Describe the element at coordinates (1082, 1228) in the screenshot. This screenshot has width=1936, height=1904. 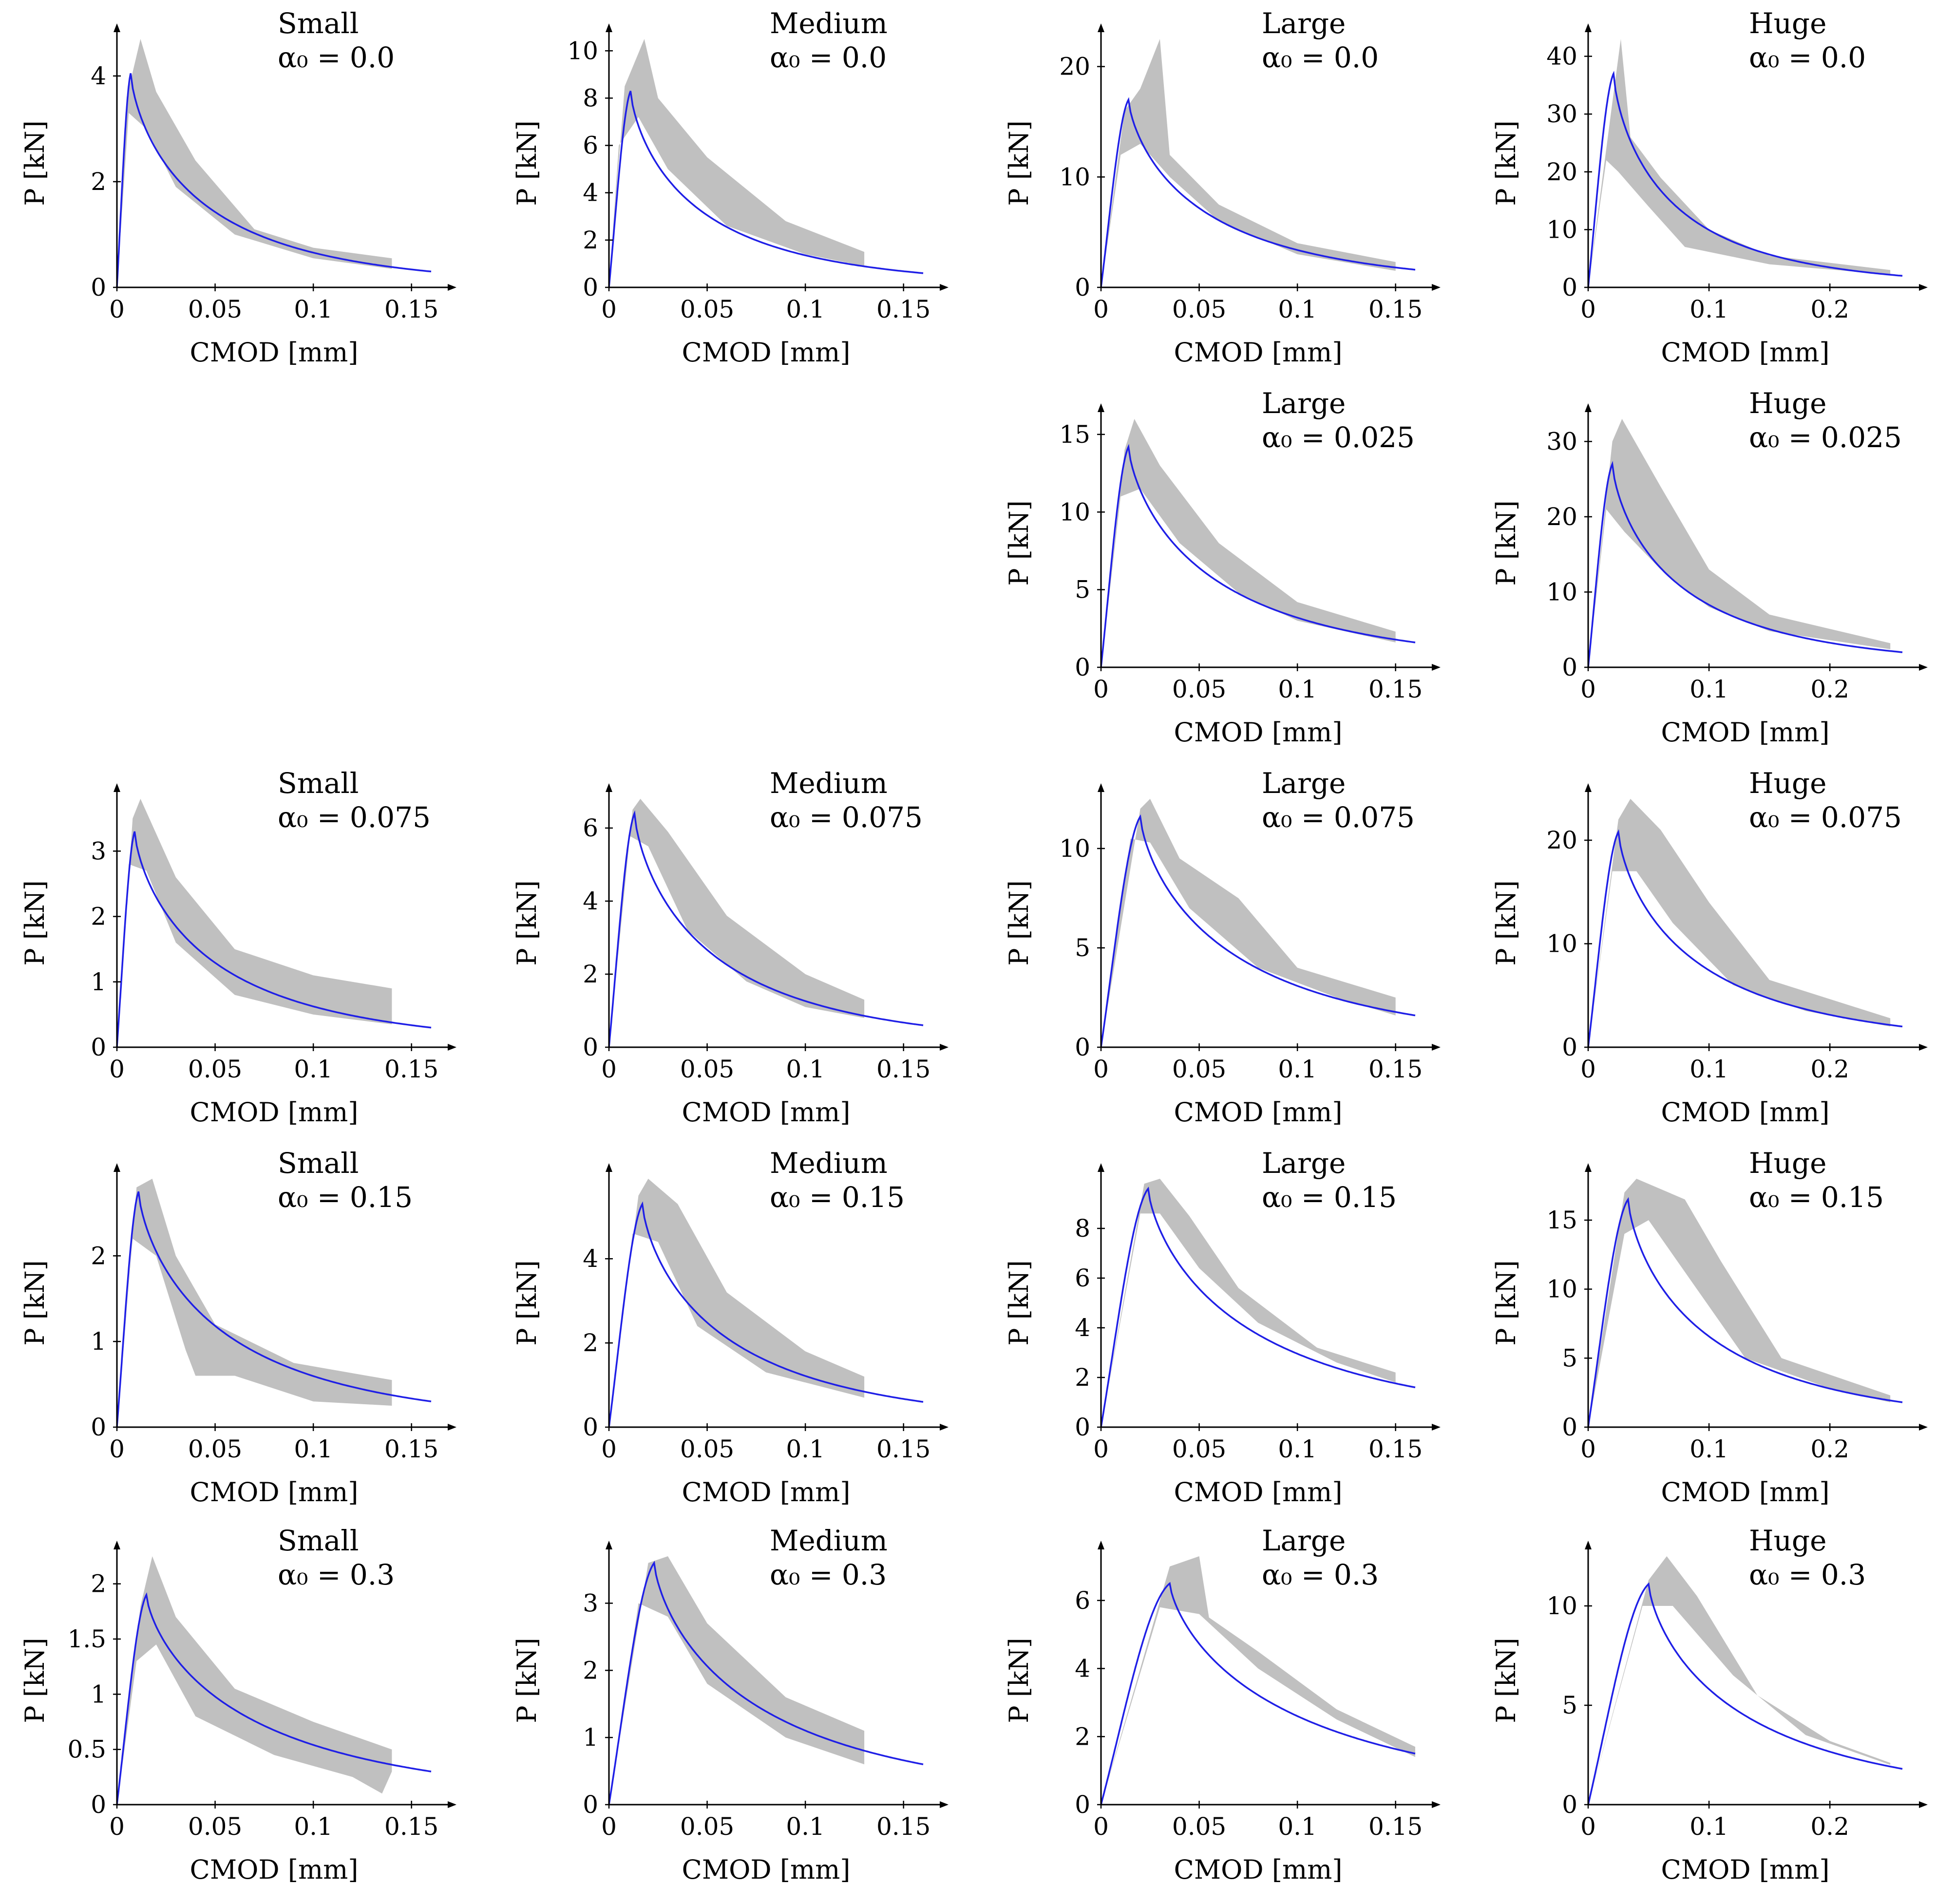
I see `y-tick-label: 8` at that location.